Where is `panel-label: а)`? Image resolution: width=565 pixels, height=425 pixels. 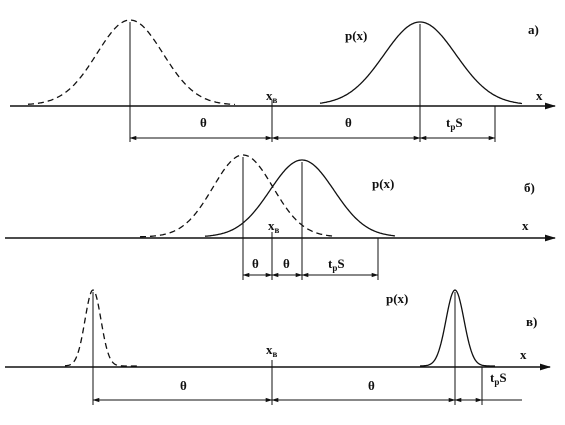
panel-label: а) is located at coordinates (533, 29).